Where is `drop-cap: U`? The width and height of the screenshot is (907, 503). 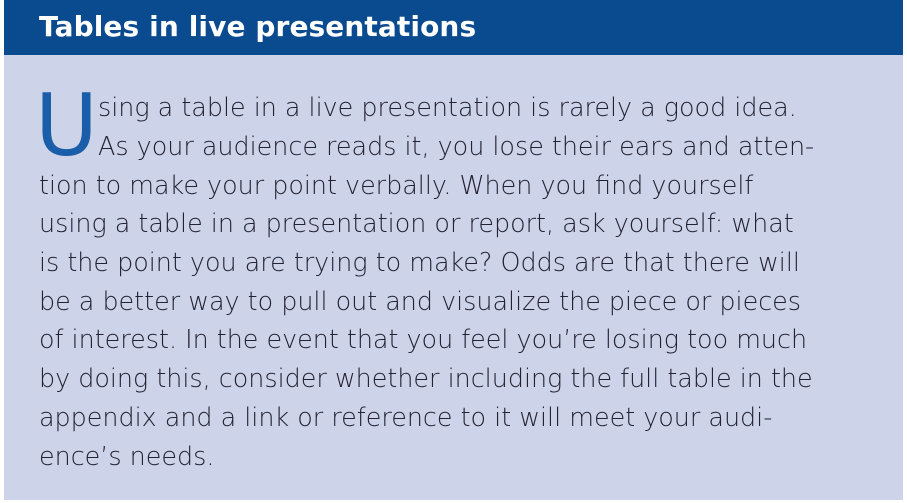
drop-cap: U is located at coordinates (66, 126).